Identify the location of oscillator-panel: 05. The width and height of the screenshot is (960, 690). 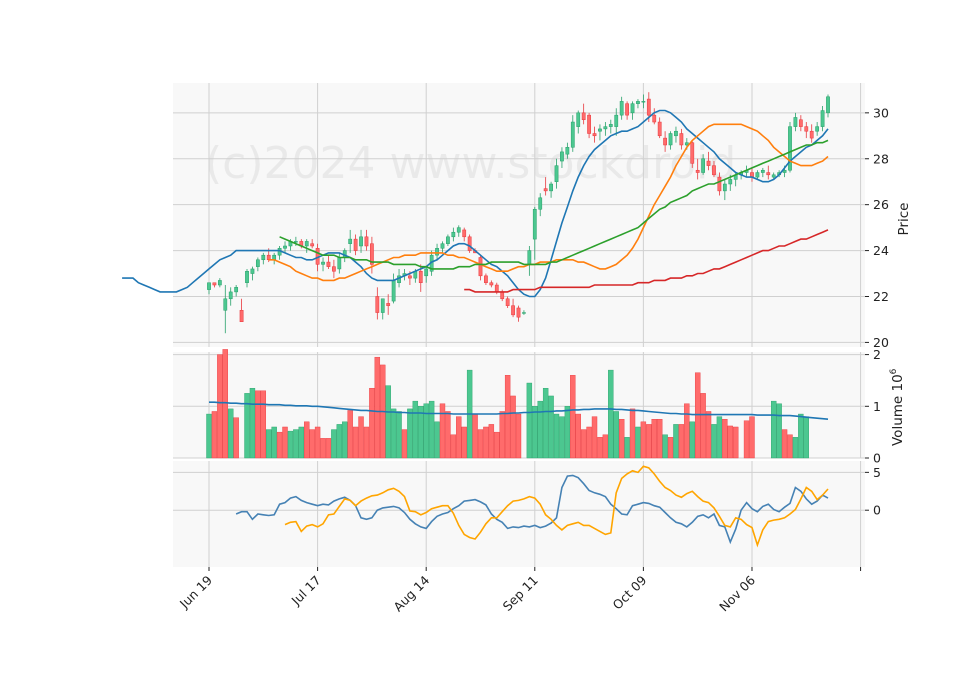
(527, 514).